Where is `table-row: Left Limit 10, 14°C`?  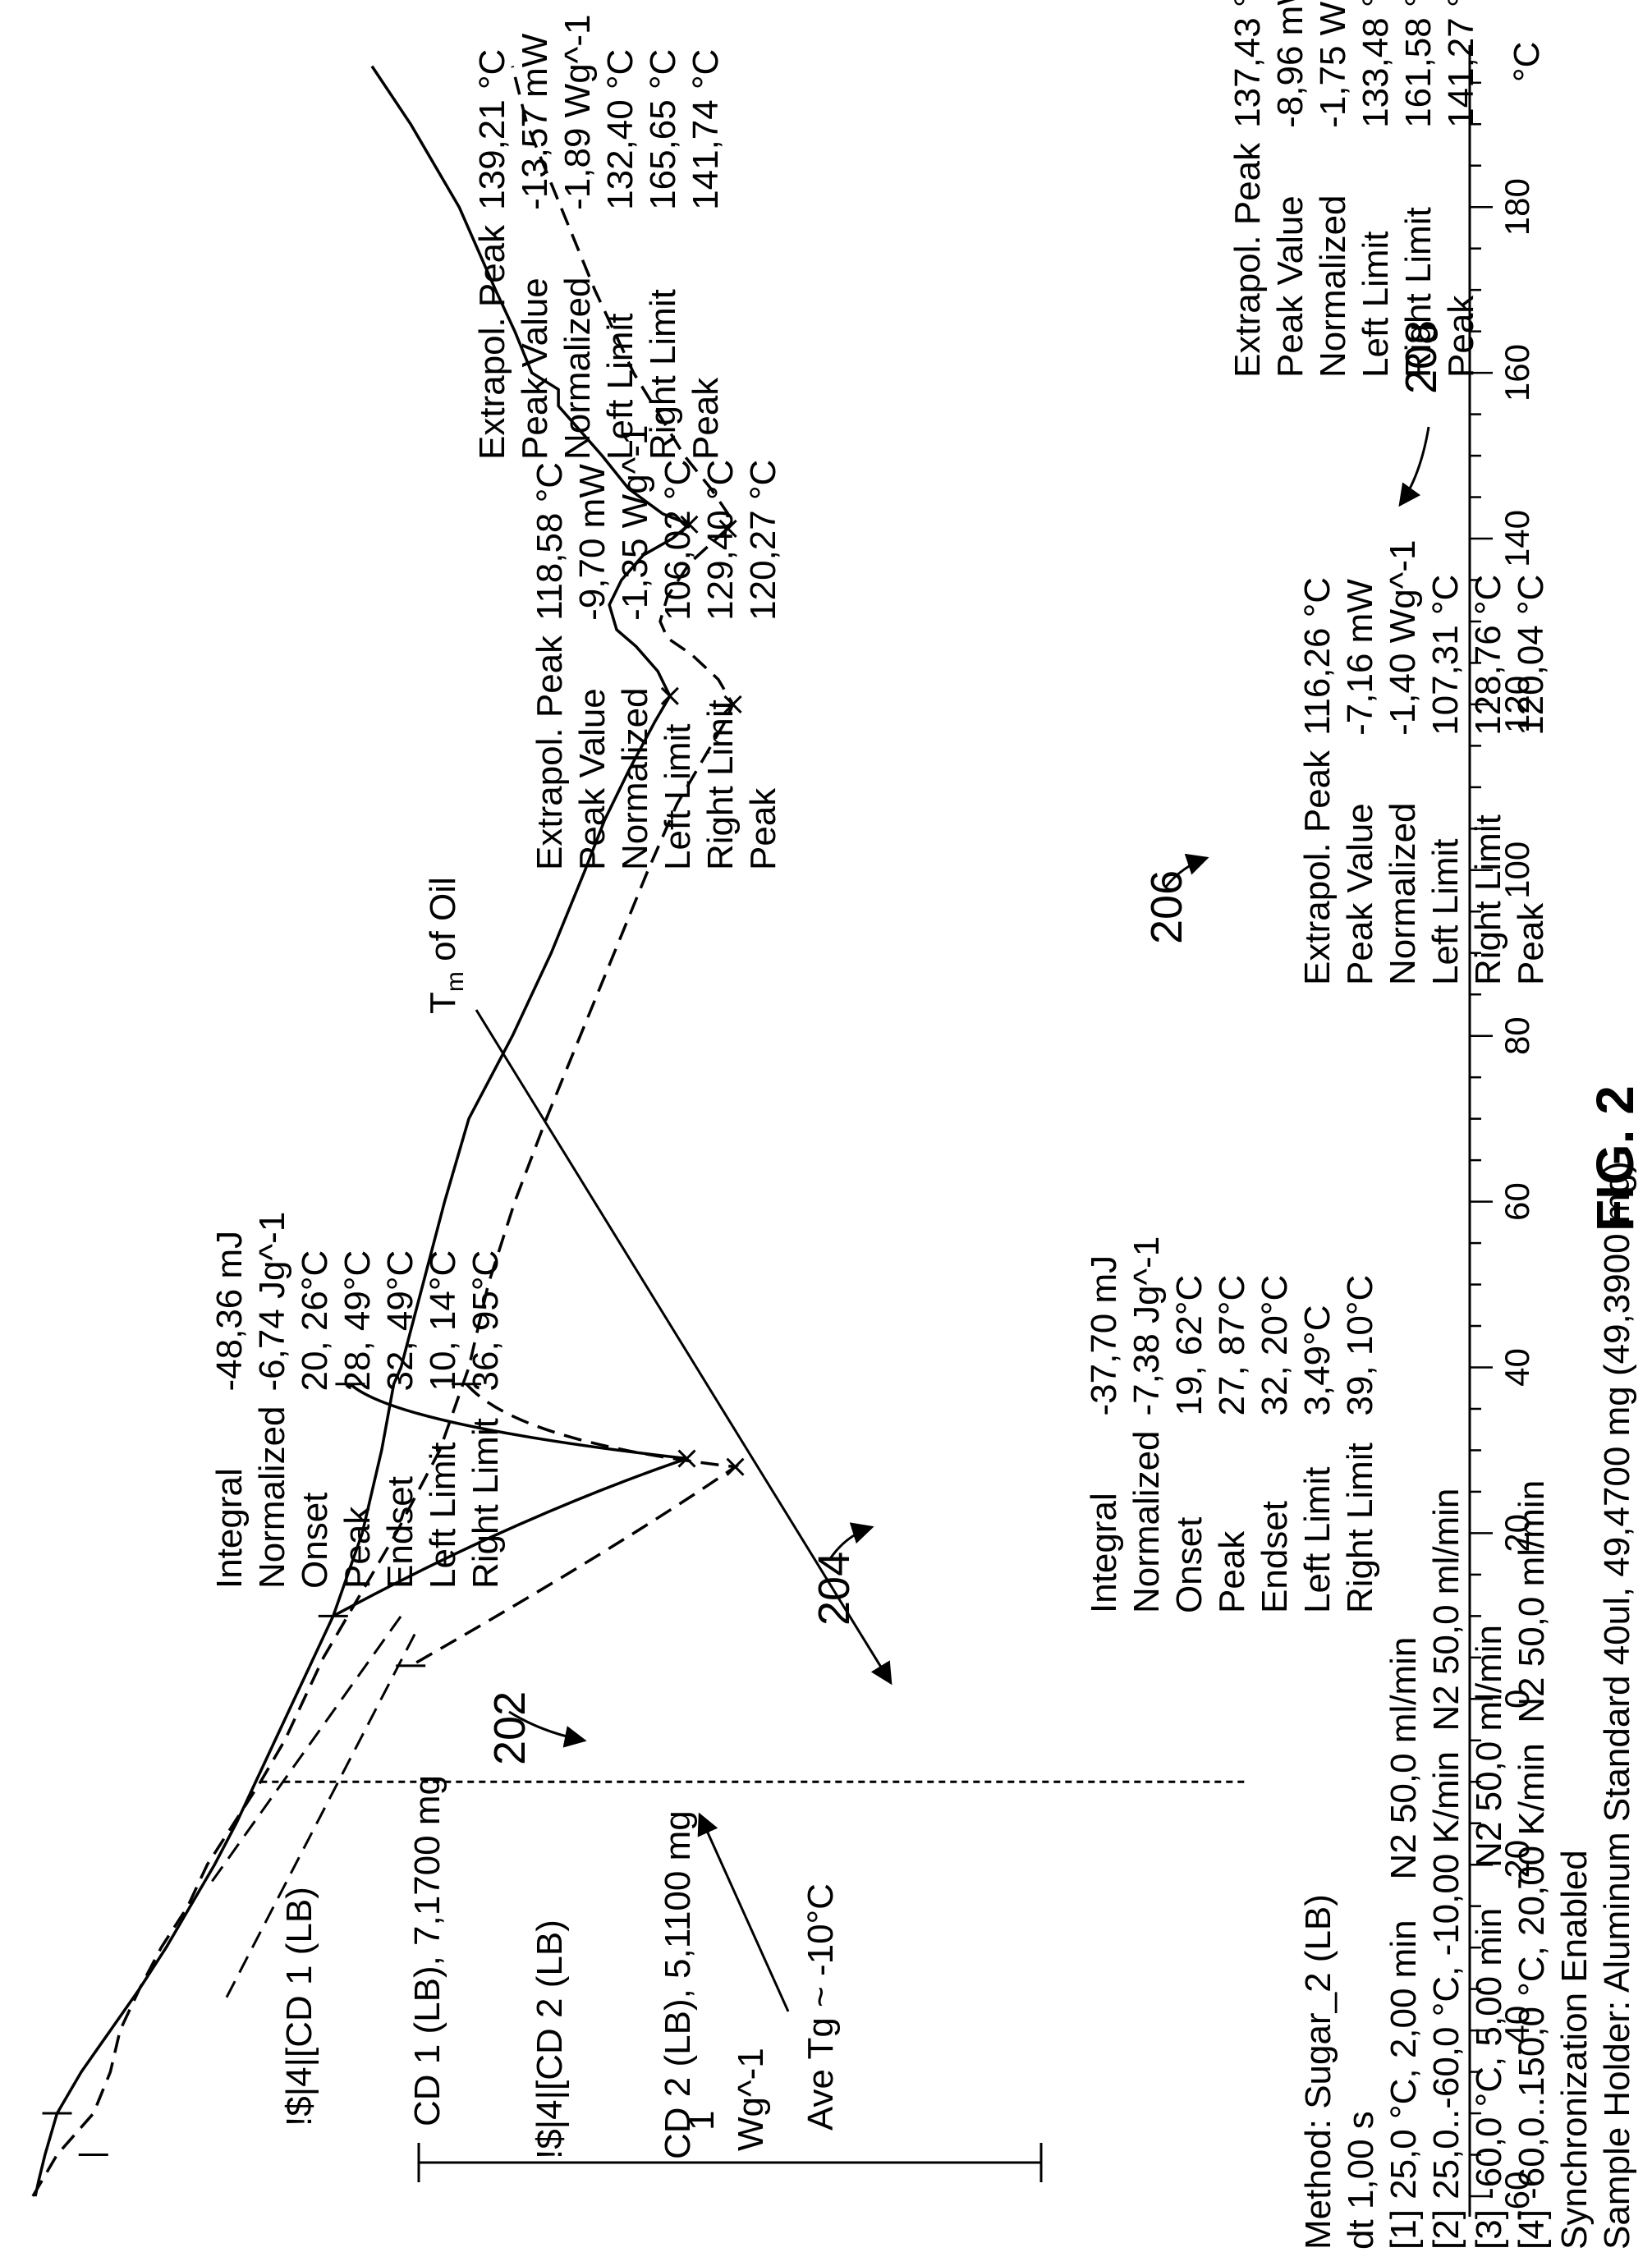
table-row: Left Limit 10, 14°C is located at coordinates (443, 1393).